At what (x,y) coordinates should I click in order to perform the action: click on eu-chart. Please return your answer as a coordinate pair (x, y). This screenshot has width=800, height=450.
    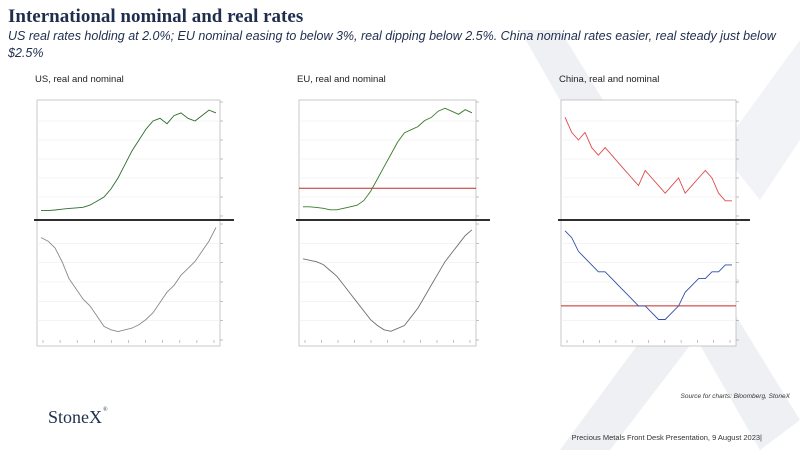
    Looking at the image, I should click on (393, 228).